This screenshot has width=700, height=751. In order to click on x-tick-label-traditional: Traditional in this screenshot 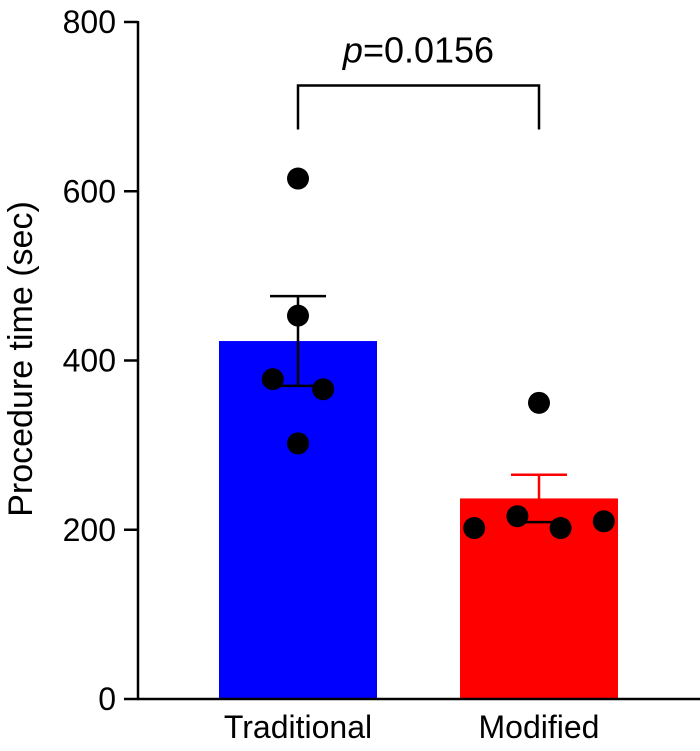, I will do `click(298, 727)`.